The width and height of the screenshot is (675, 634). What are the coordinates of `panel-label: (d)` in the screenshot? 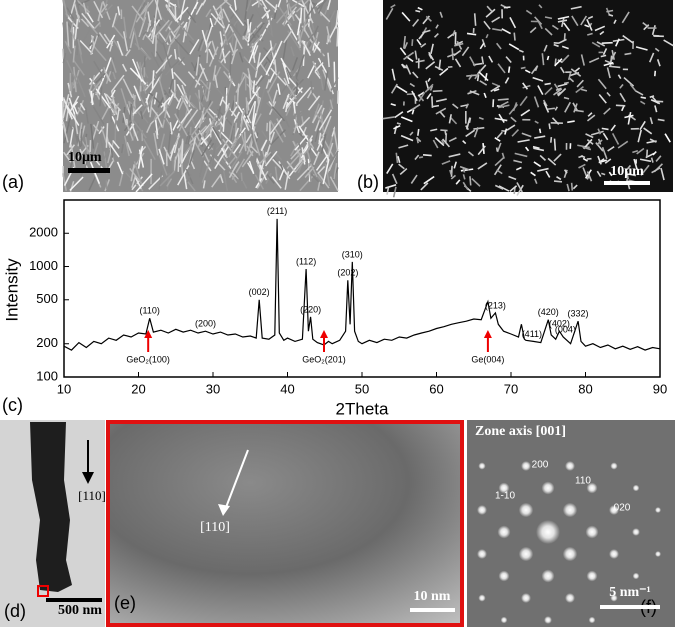 It's located at (15, 611).